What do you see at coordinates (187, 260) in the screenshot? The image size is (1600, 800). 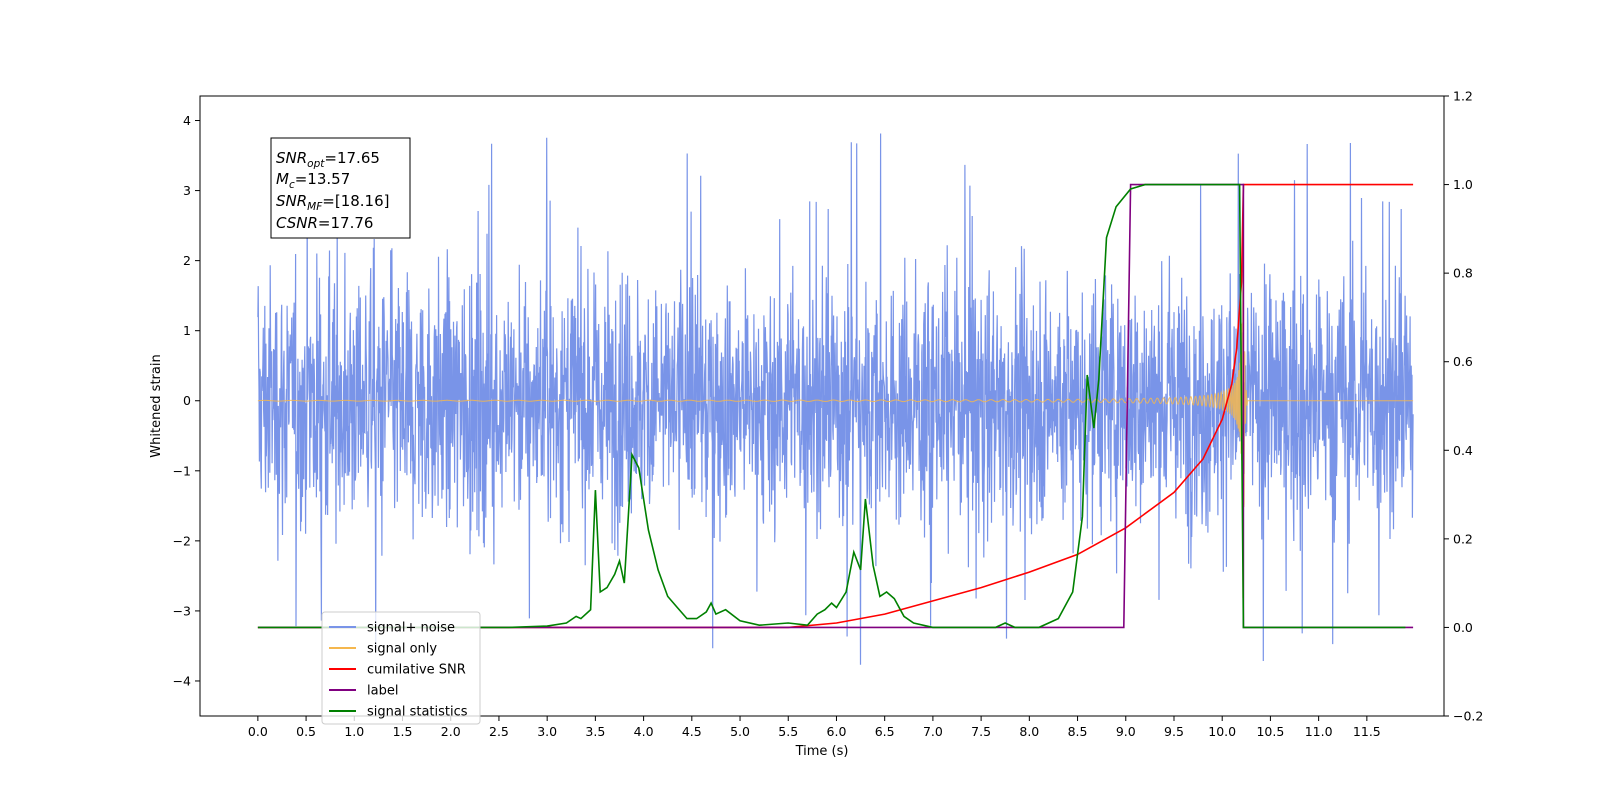 I see `y-left-tick-label: 2` at bounding box center [187, 260].